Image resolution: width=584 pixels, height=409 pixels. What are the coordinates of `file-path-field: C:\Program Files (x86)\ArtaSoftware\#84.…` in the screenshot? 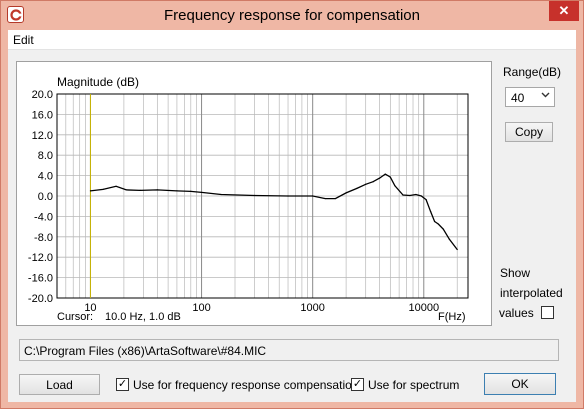 It's located at (289, 350).